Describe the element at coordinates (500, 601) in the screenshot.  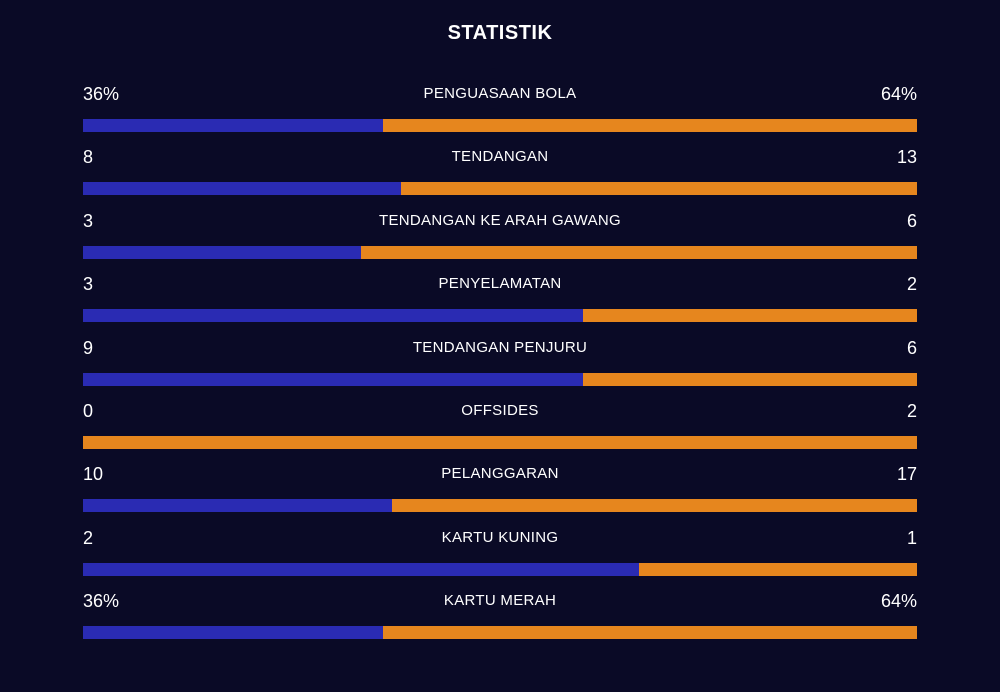
I see `stat-label: KARTU MERAH` at that location.